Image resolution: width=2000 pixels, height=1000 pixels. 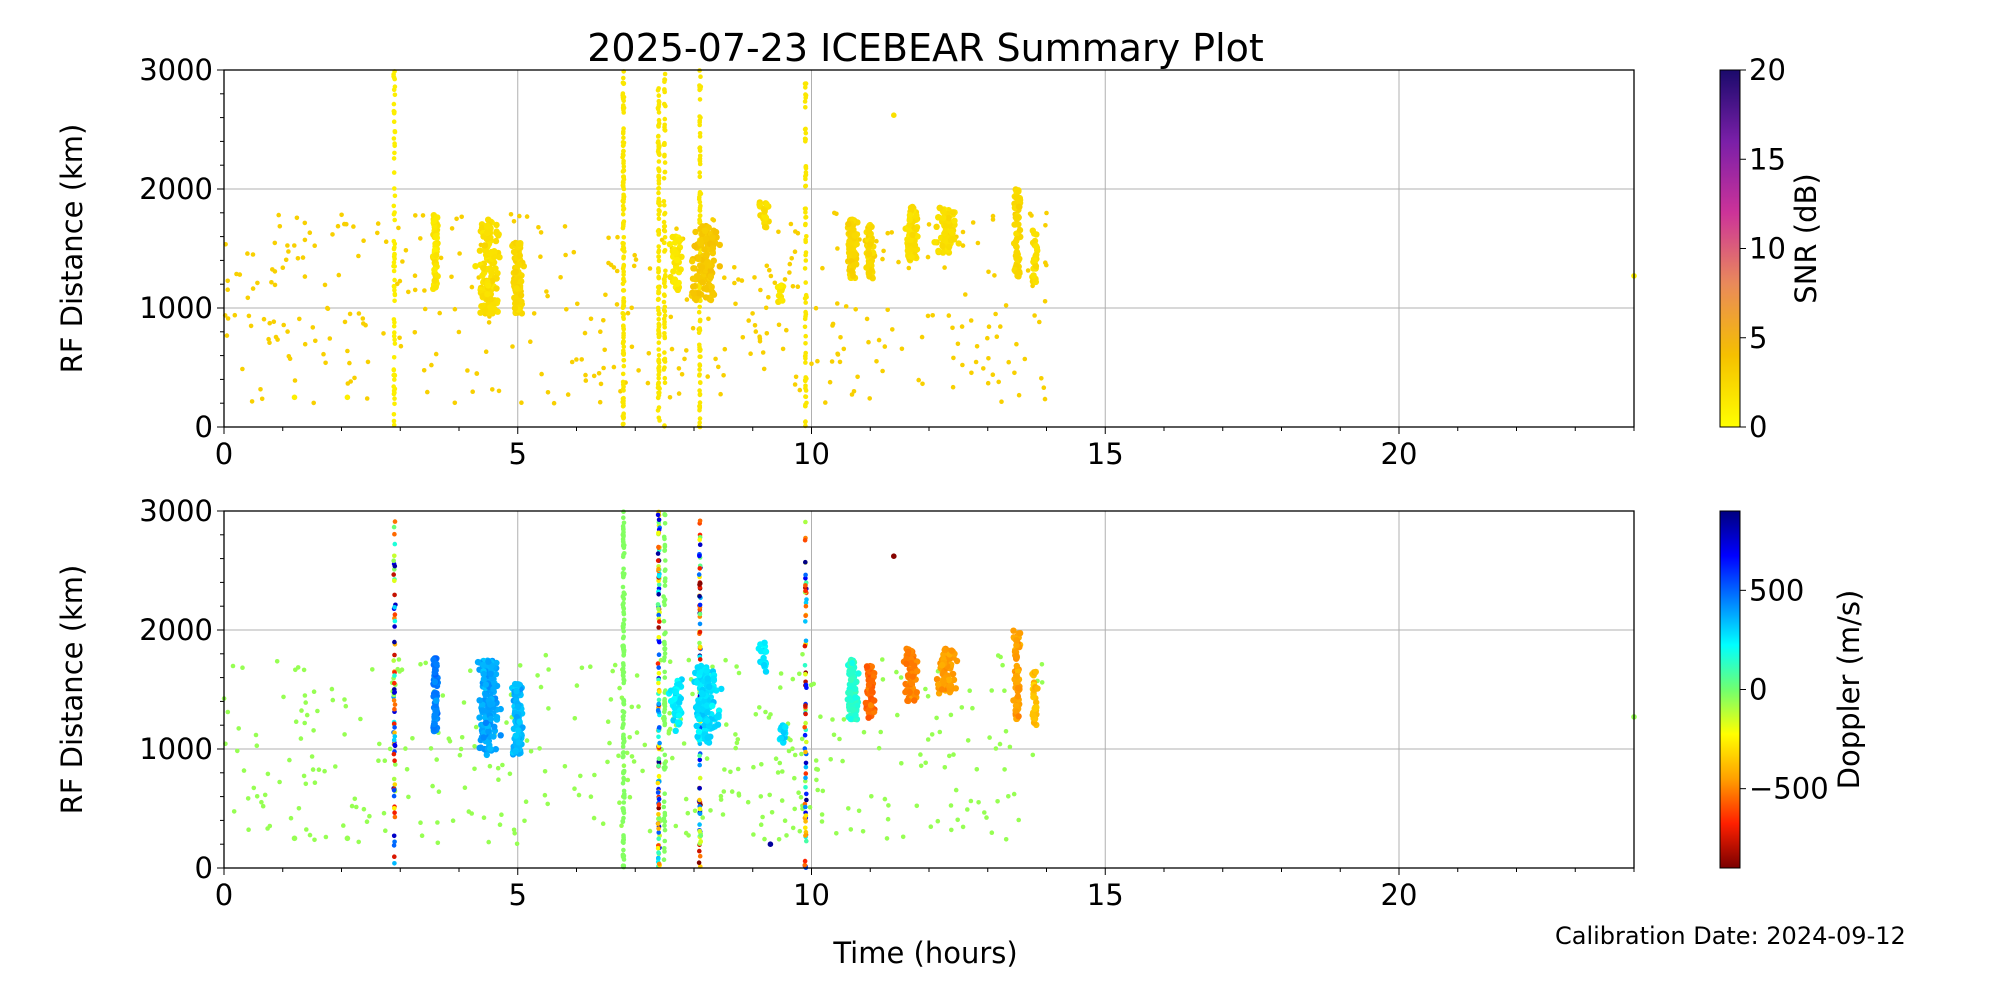 I want to click on y-tick-label: 3000, so click(x=176, y=70).